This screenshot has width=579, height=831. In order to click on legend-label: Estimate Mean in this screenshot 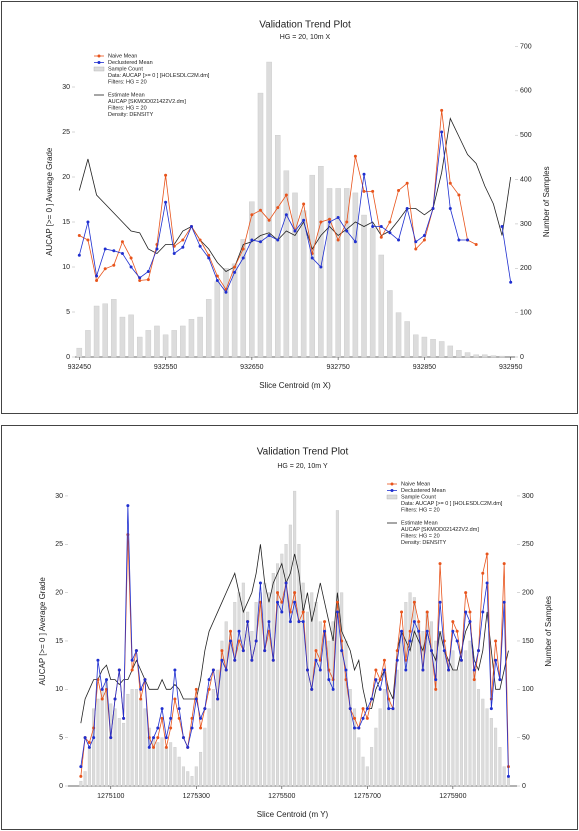, I will do `click(126, 95)`.